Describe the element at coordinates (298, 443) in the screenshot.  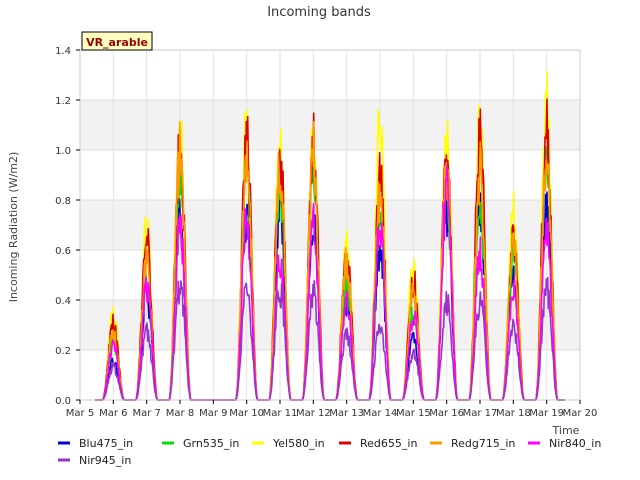
I see `legend-label: Yel580_in` at that location.